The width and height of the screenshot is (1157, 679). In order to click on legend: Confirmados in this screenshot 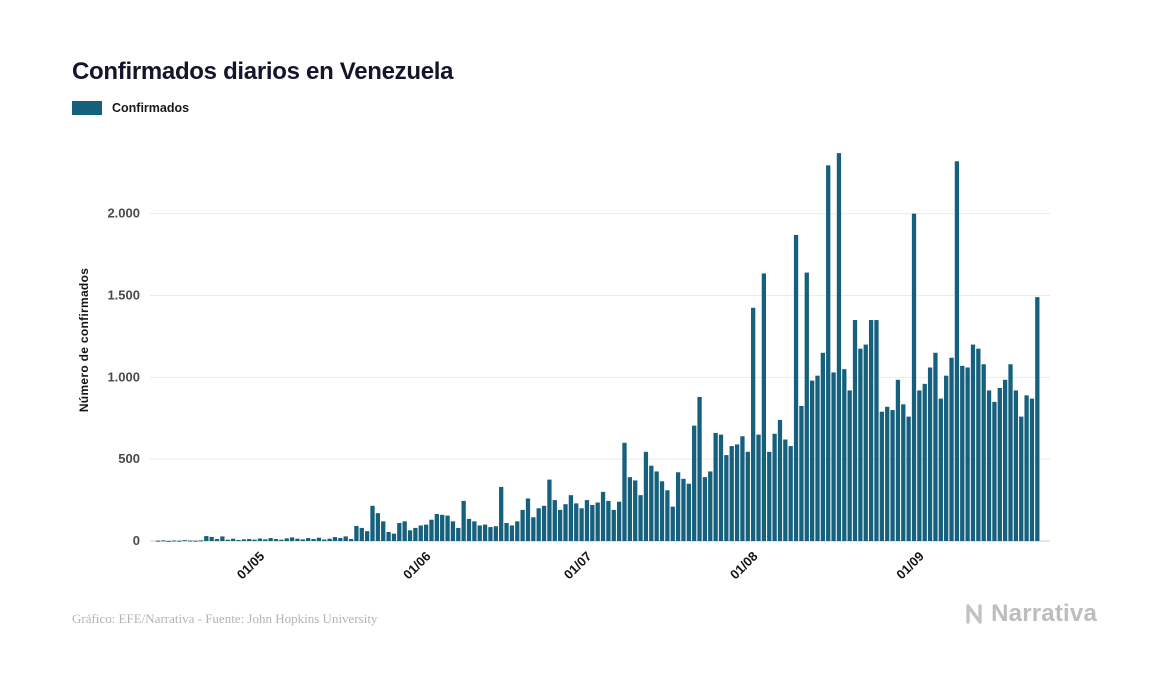, I will do `click(130, 108)`.